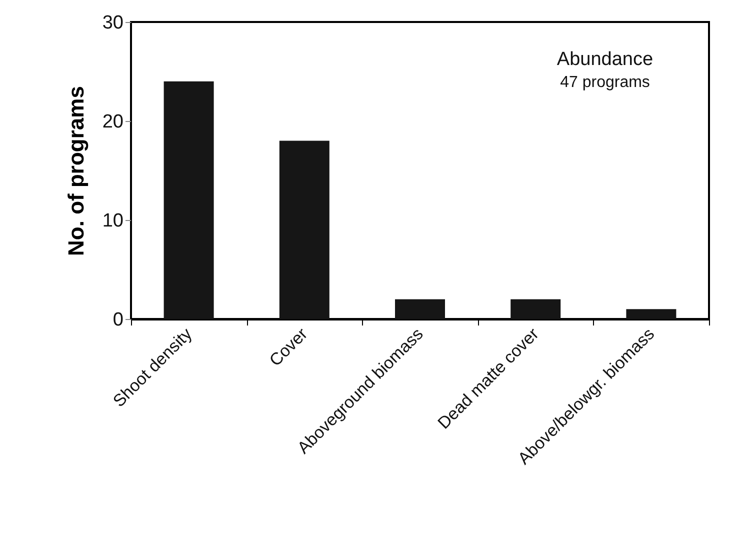 This screenshot has height=556, width=733. I want to click on annotation: 47 programs, so click(605, 82).